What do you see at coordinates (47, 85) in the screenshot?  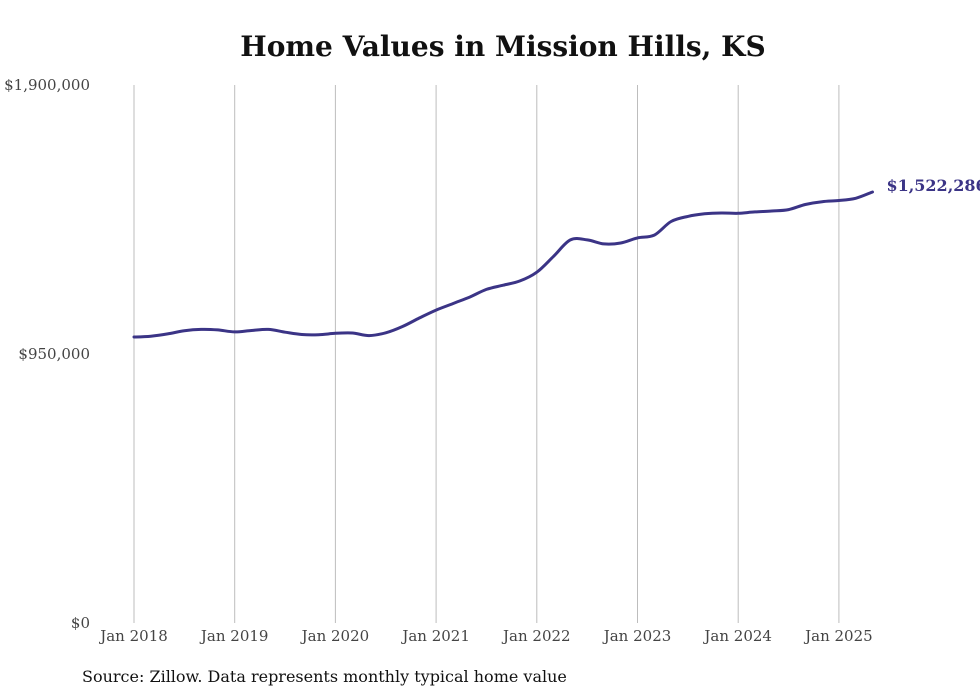 I see `y-tick-label: $1,900,000` at bounding box center [47, 85].